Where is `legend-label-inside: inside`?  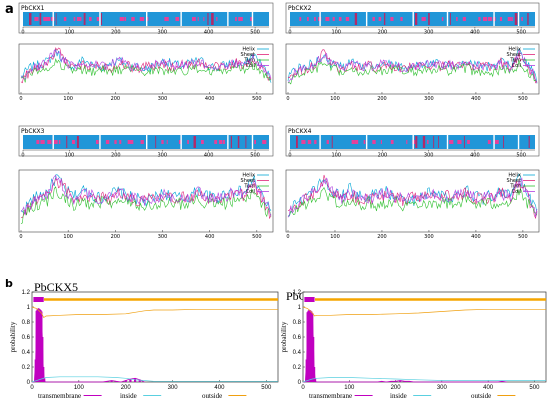 legend-label-inside: inside is located at coordinates (128, 396).